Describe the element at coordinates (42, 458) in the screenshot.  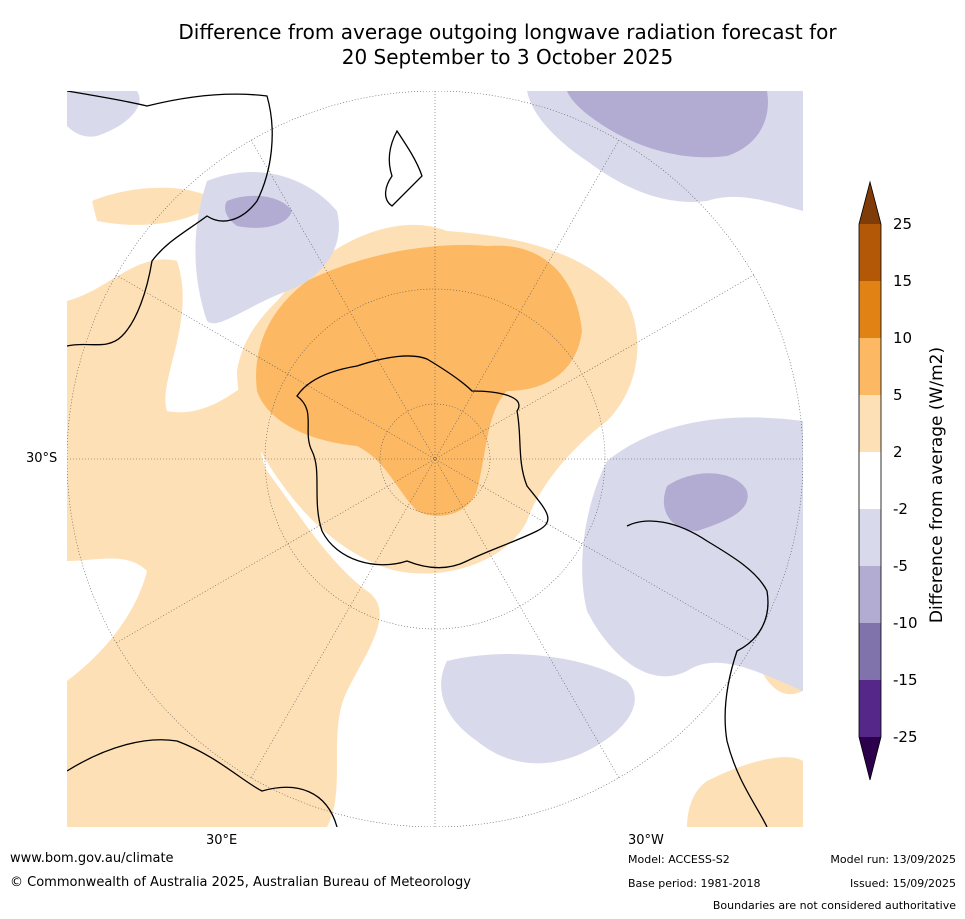
I see `latitude-label-30s: 30°S` at that location.